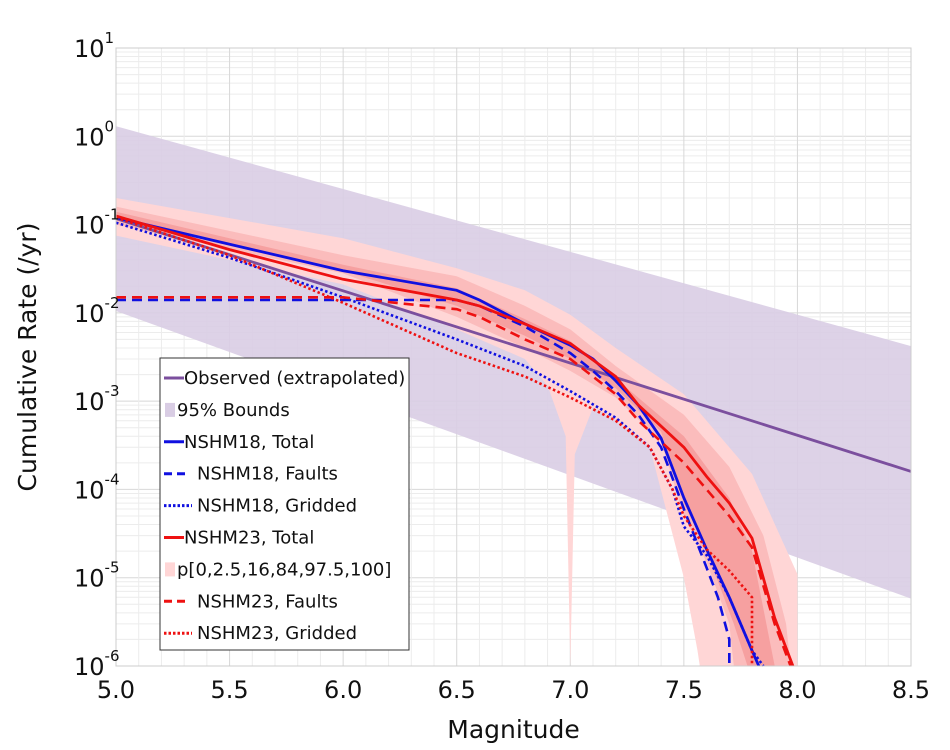 The image size is (950, 750). I want to click on legend-item: NSHM23, Gridded, so click(260, 633).